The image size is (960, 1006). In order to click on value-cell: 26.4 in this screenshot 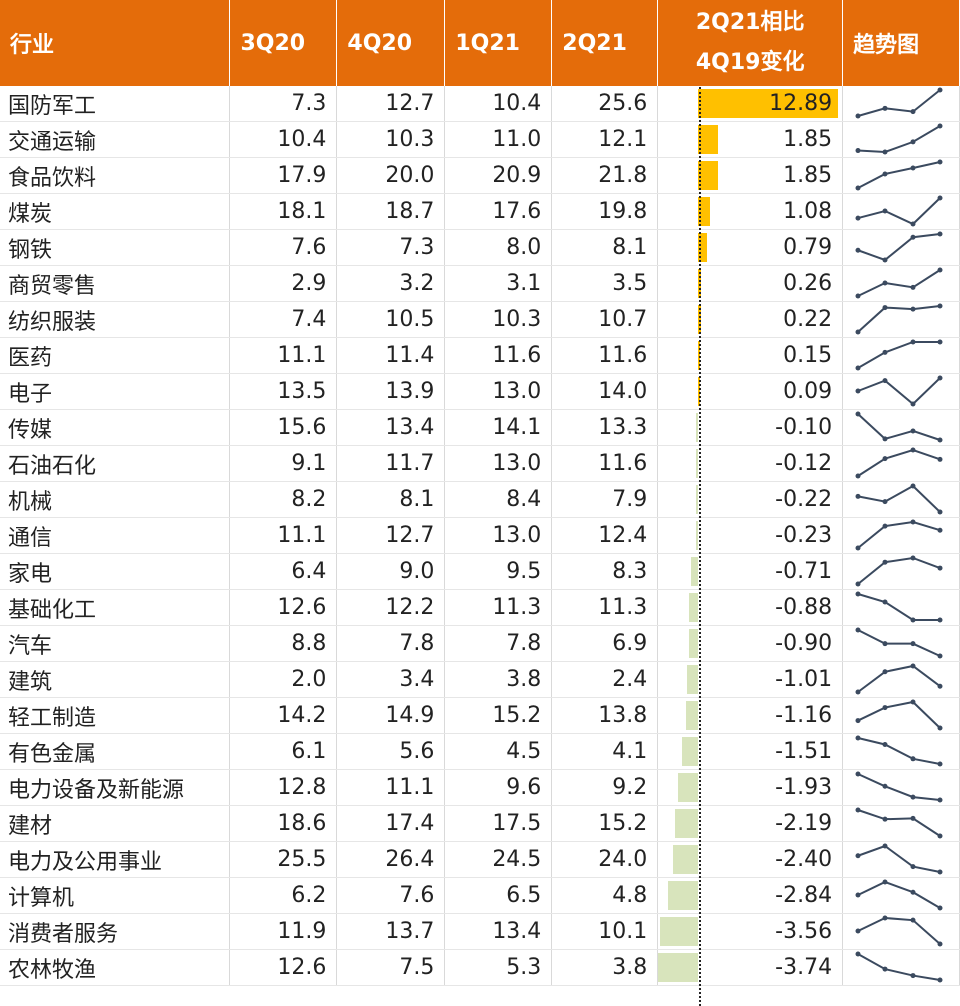, I will do `click(391, 859)`.